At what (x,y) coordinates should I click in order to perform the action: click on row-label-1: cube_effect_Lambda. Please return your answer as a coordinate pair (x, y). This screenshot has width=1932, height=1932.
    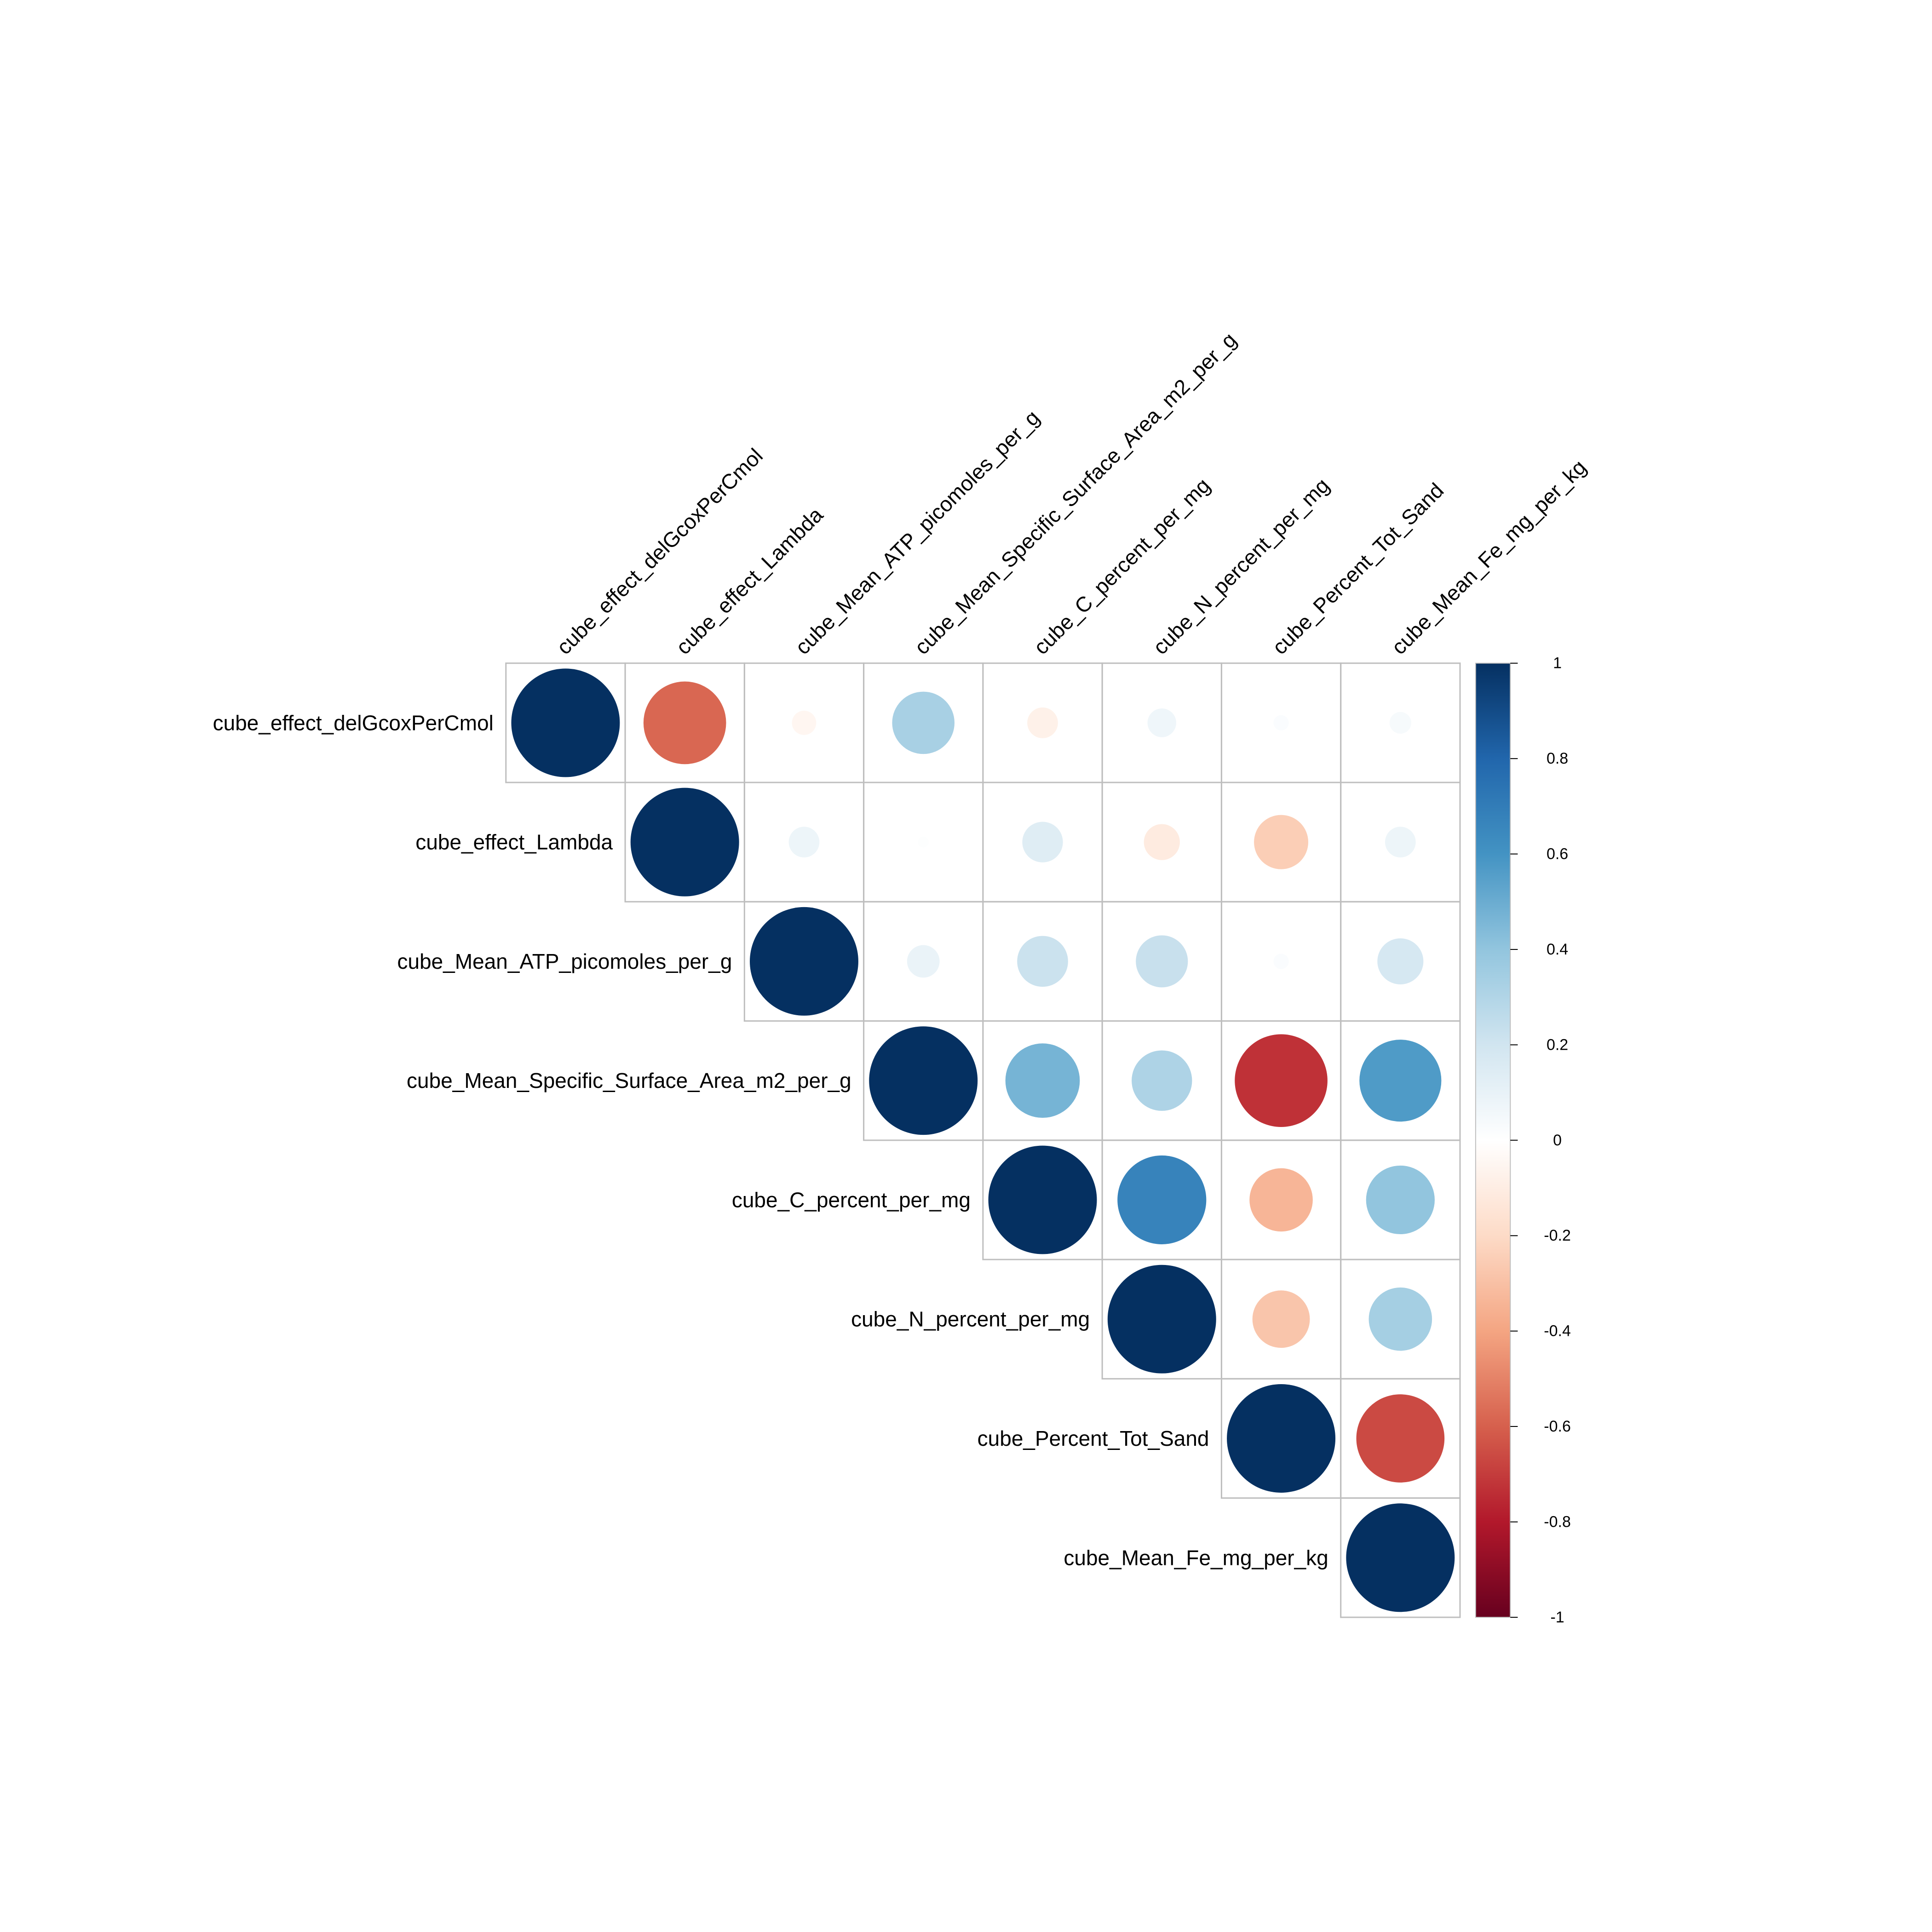
    Looking at the image, I should click on (514, 842).